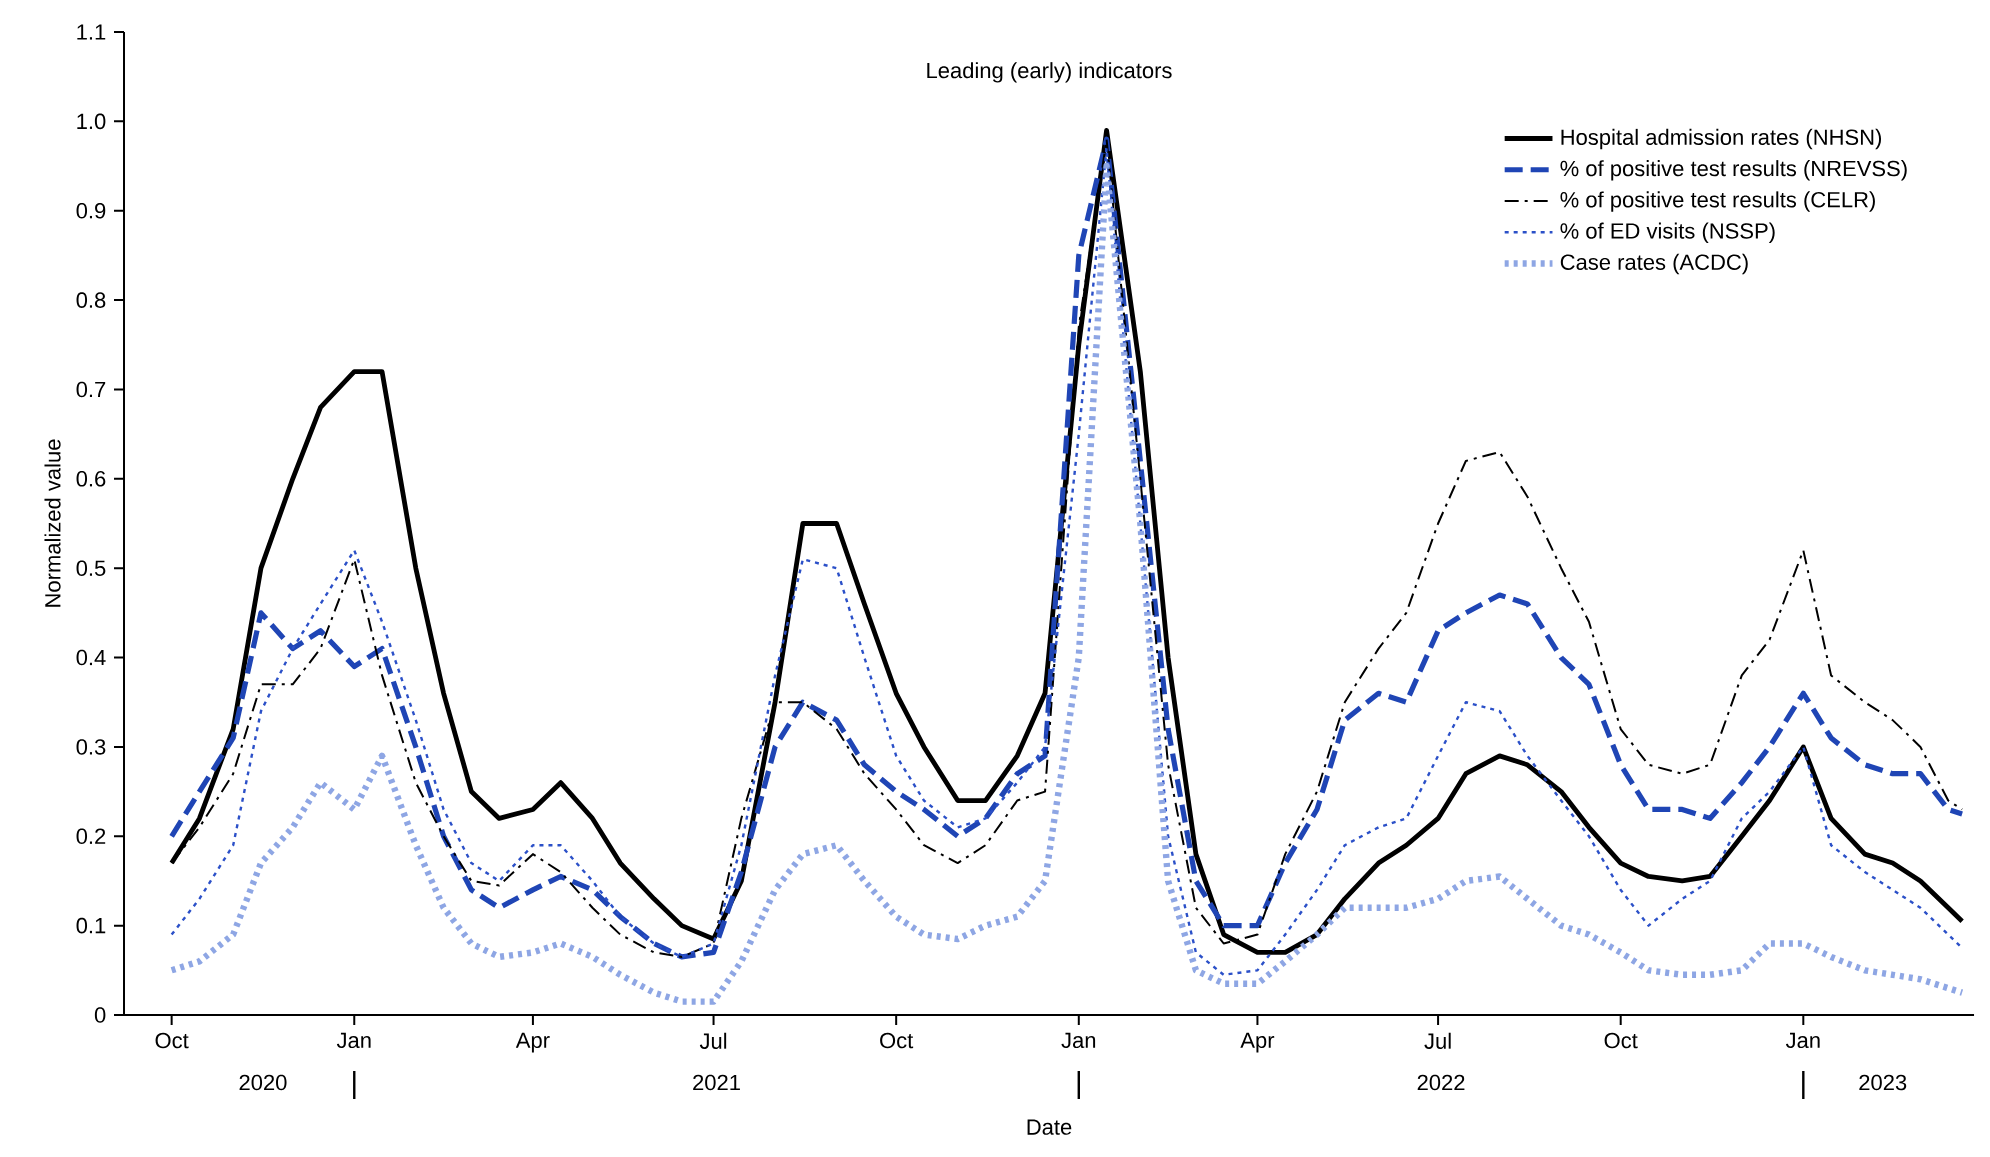 This screenshot has width=1990, height=1157. Describe the element at coordinates (91, 836) in the screenshot. I see `y-tick-label: 0.2` at that location.